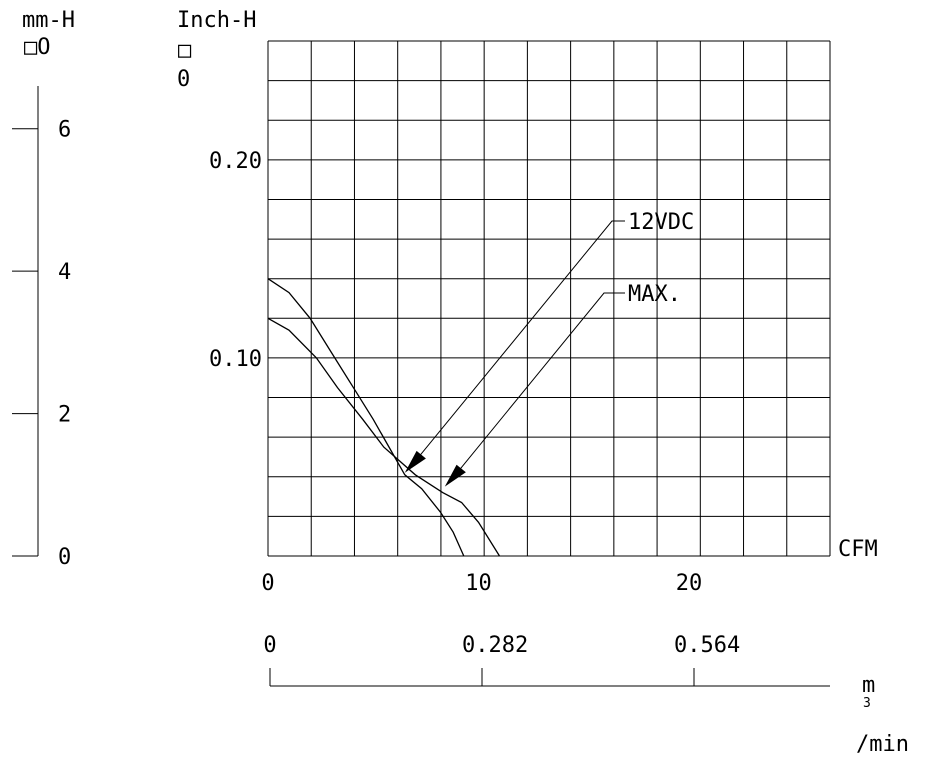 This screenshot has height=760, width=928. I want to click on m3-axis-tick-label: 0, so click(269, 645).